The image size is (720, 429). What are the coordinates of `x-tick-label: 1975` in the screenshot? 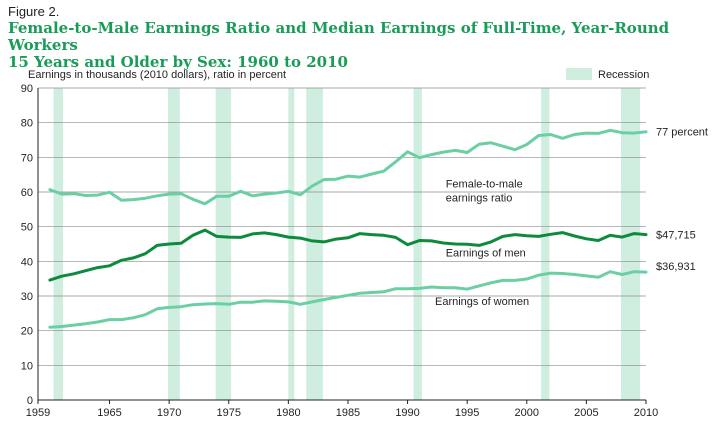 It's located at (229, 413).